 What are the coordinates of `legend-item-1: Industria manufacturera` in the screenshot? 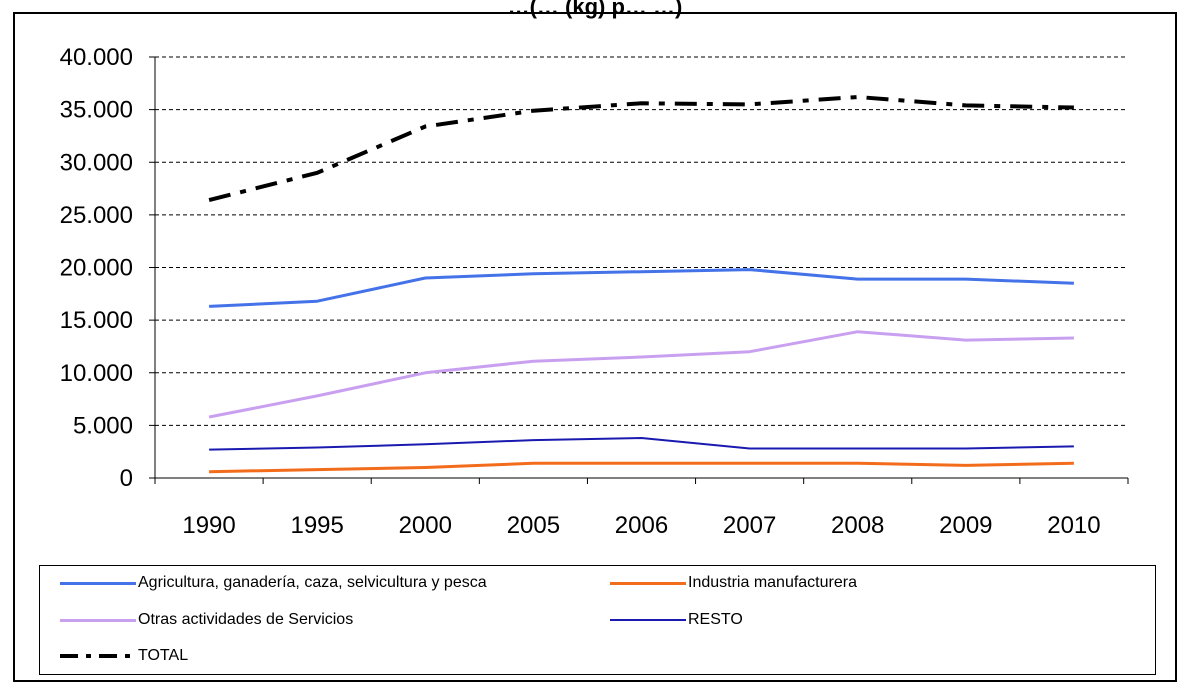 It's located at (733, 583).